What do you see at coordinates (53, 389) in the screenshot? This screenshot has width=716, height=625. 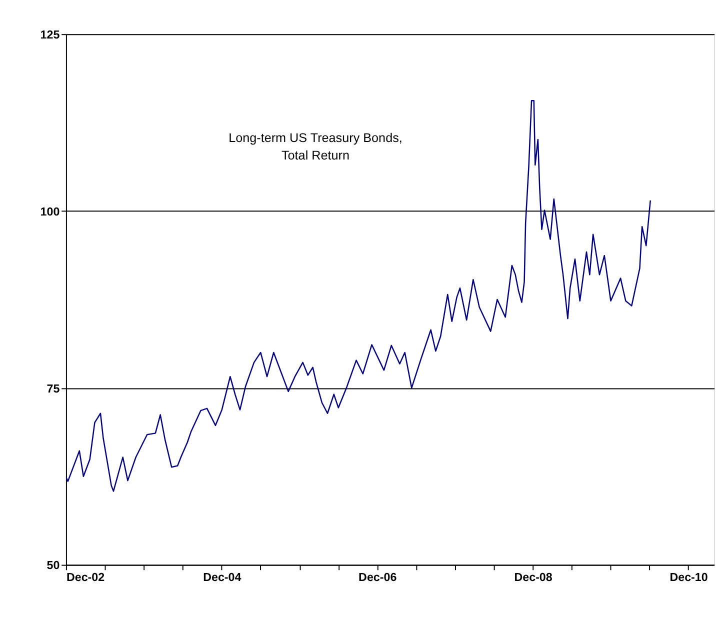 I see `y-tick-label: 75` at bounding box center [53, 389].